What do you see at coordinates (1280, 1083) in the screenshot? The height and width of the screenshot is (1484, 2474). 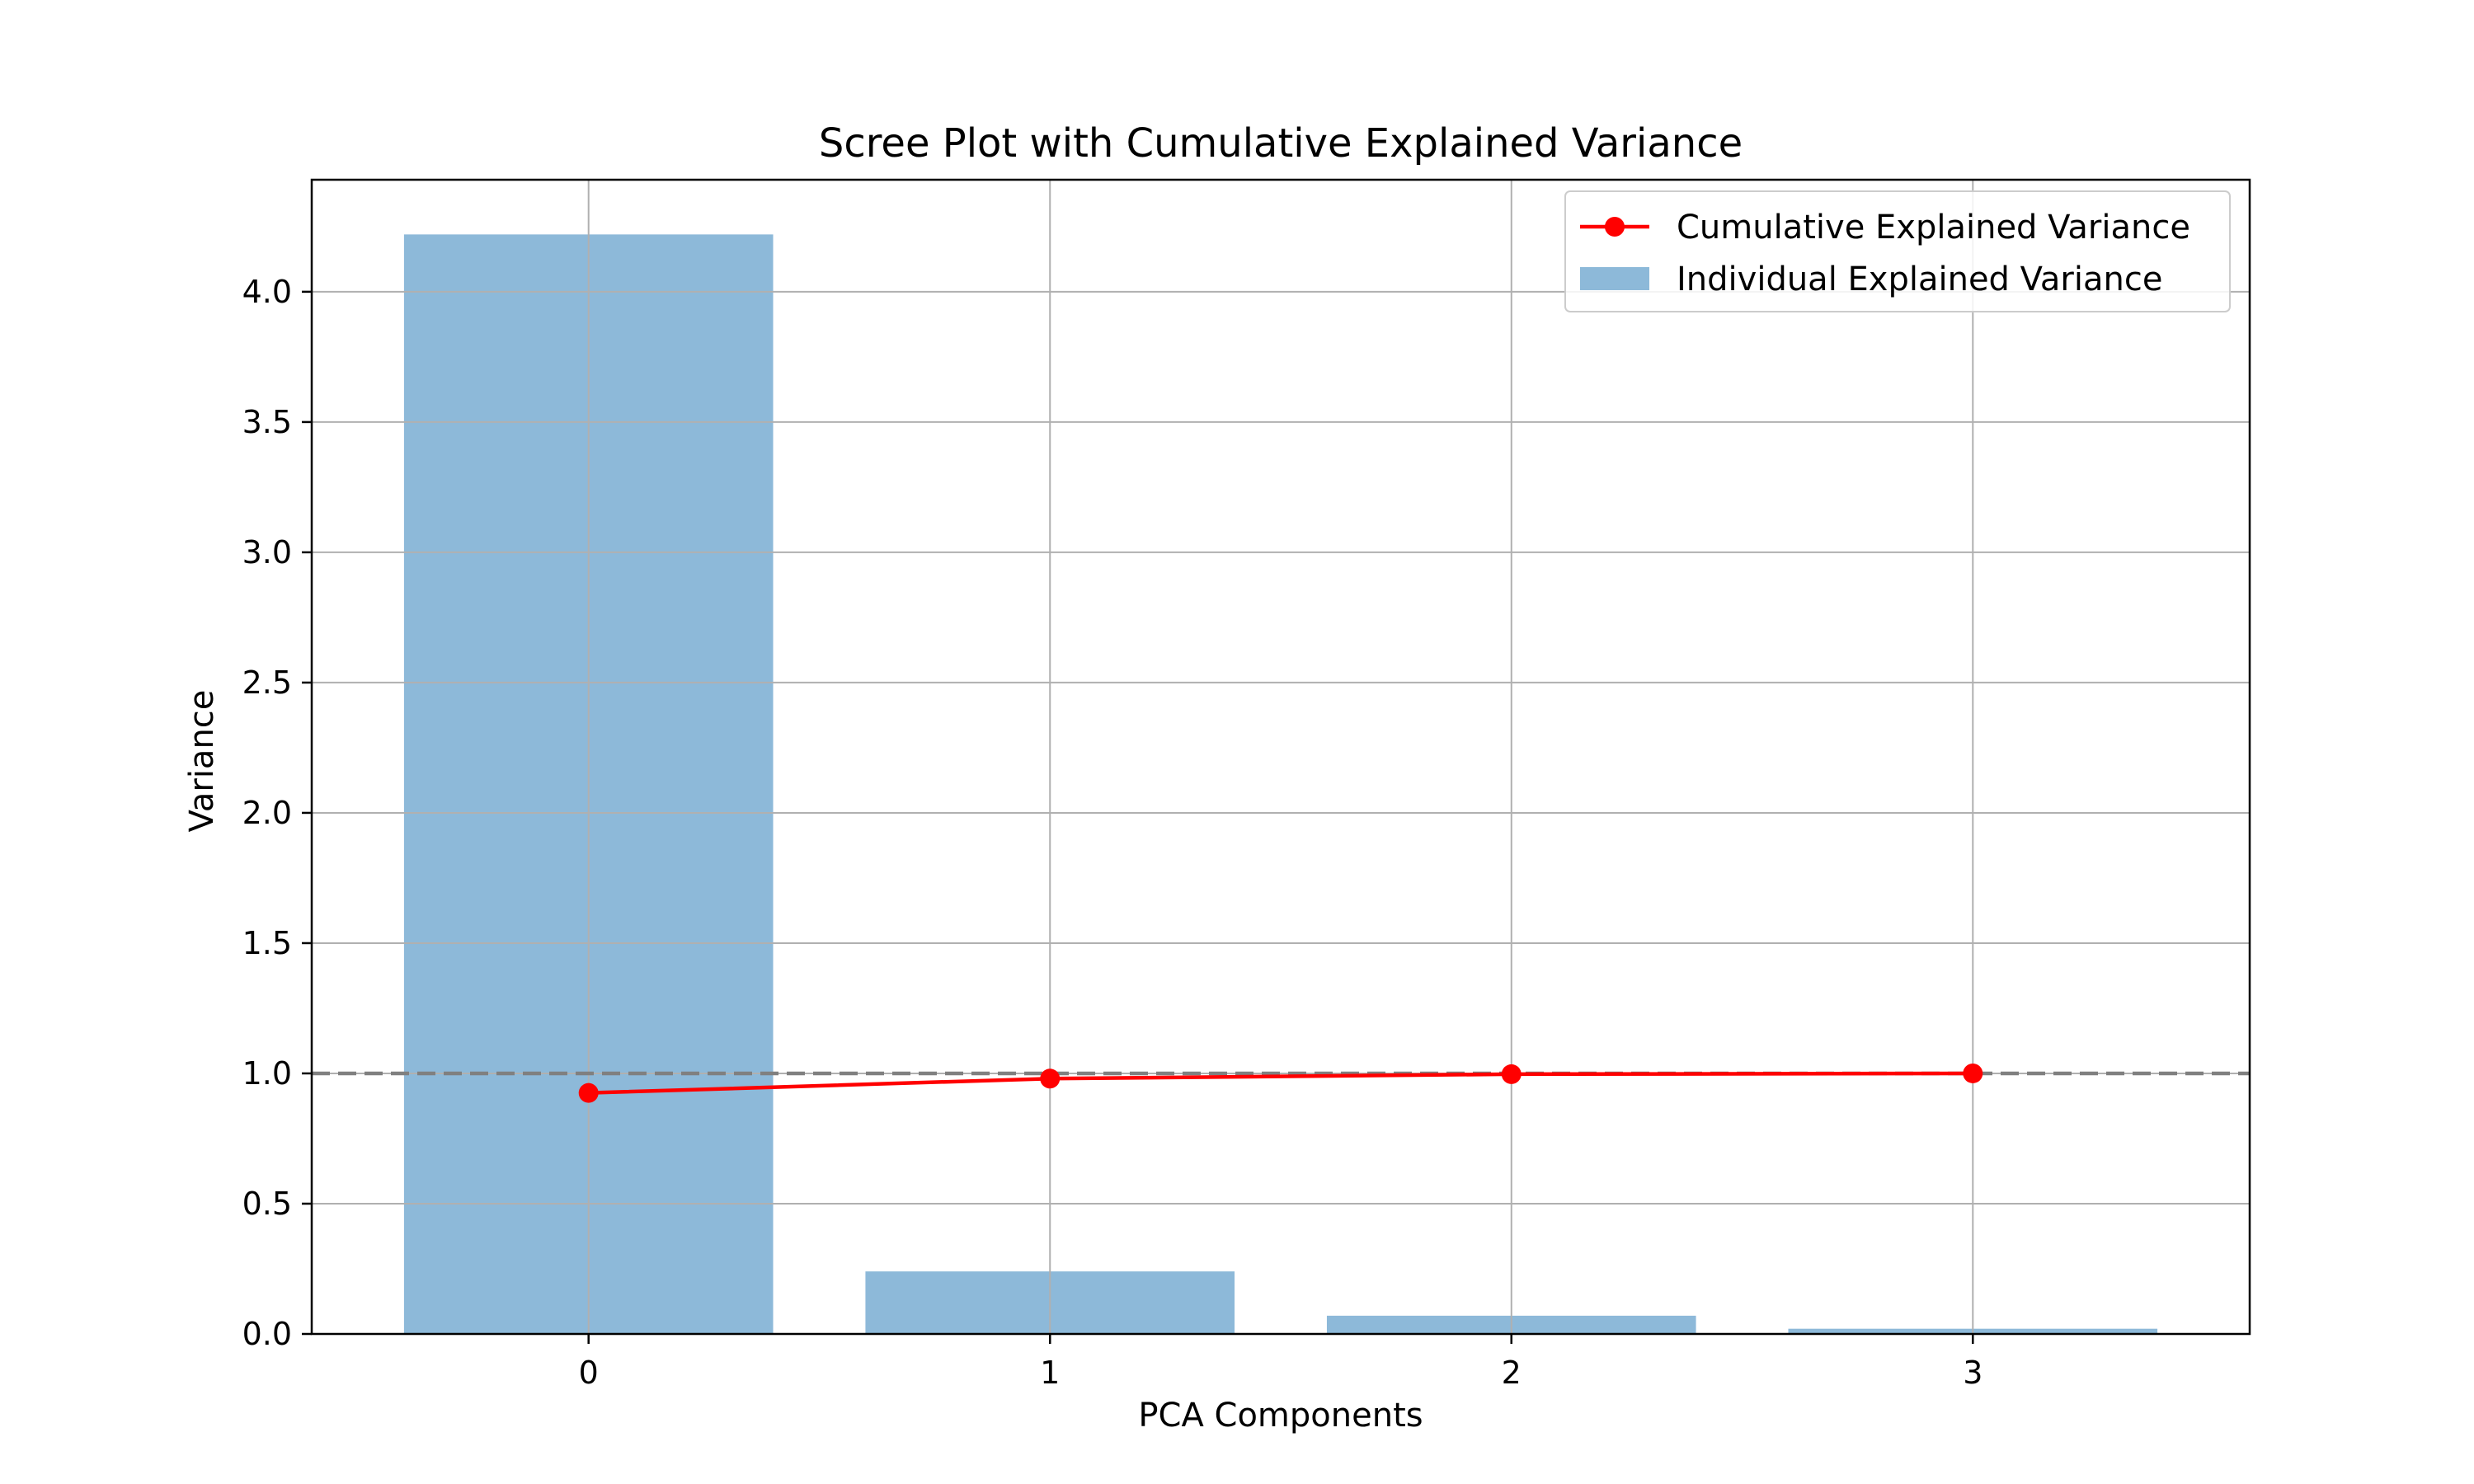 I see `cumulative-line` at bounding box center [1280, 1083].